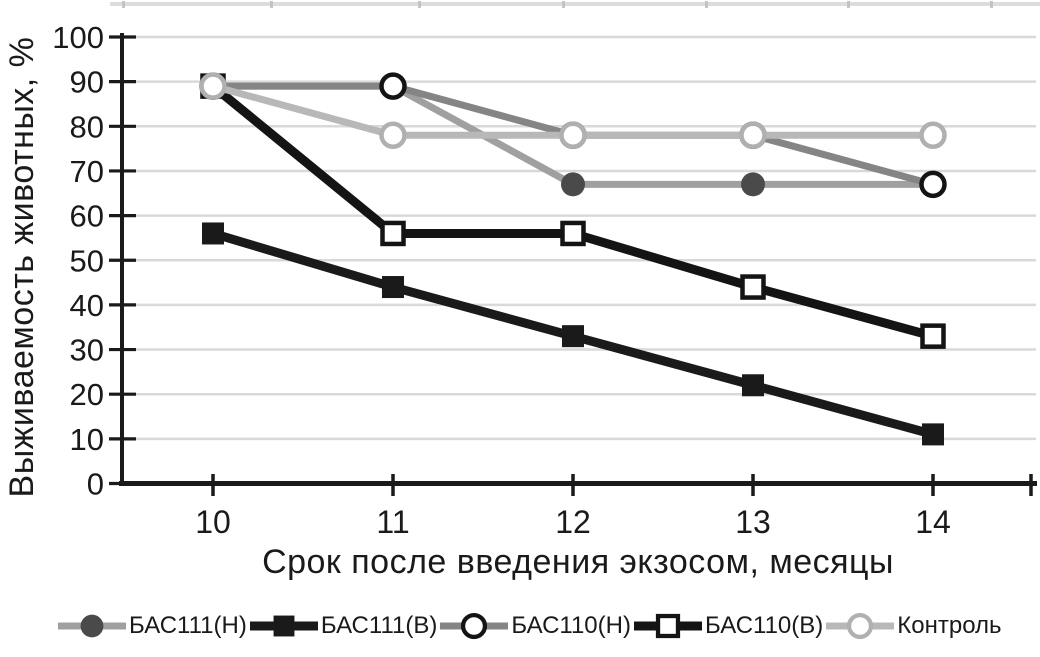  Describe the element at coordinates (87, 260) in the screenshot. I see `y-tick-label: 50` at that location.